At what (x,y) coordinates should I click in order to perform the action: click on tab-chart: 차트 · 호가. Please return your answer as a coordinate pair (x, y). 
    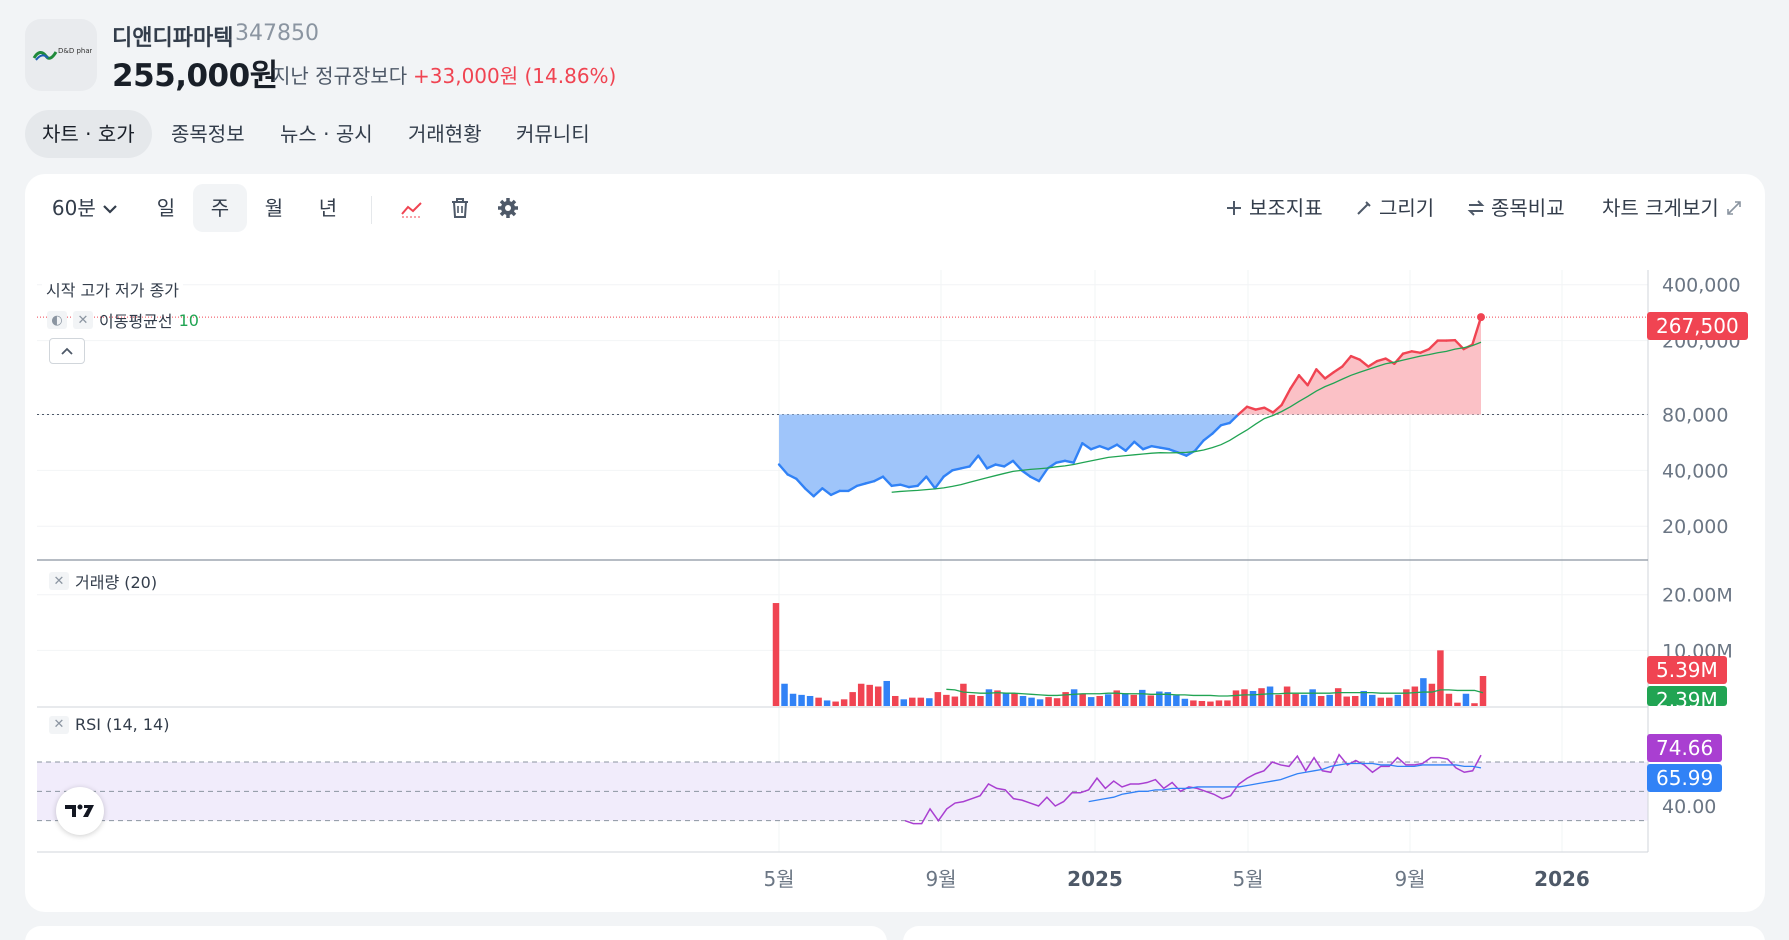
    Looking at the image, I should click on (88, 134).